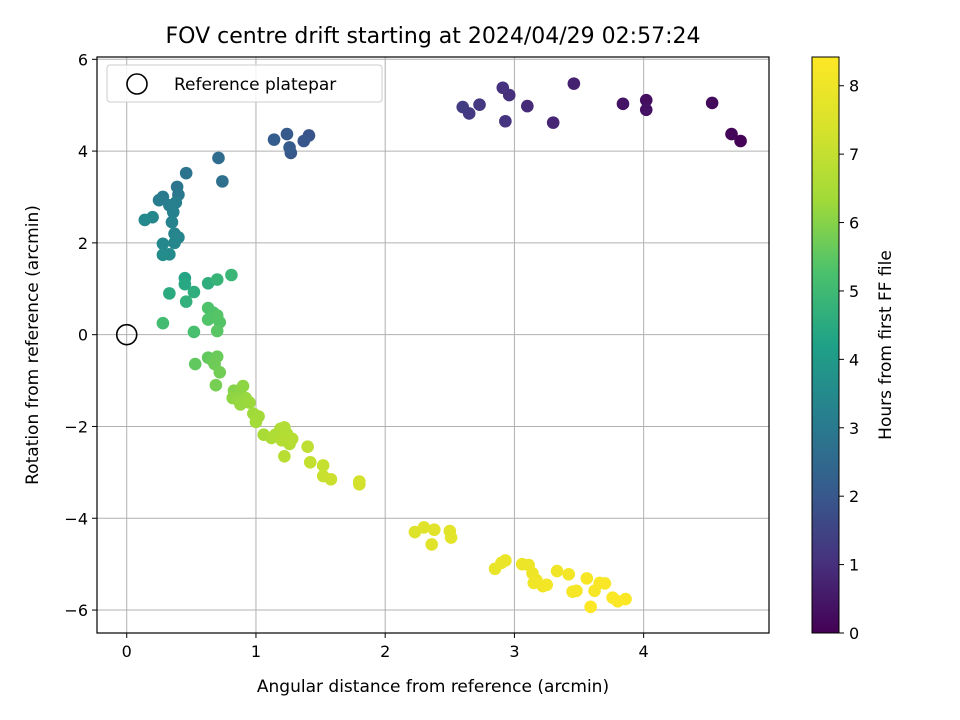 The height and width of the screenshot is (720, 960). What do you see at coordinates (433, 687) in the screenshot?
I see `x-axis-label: Angular distance from reference (arcmin)` at bounding box center [433, 687].